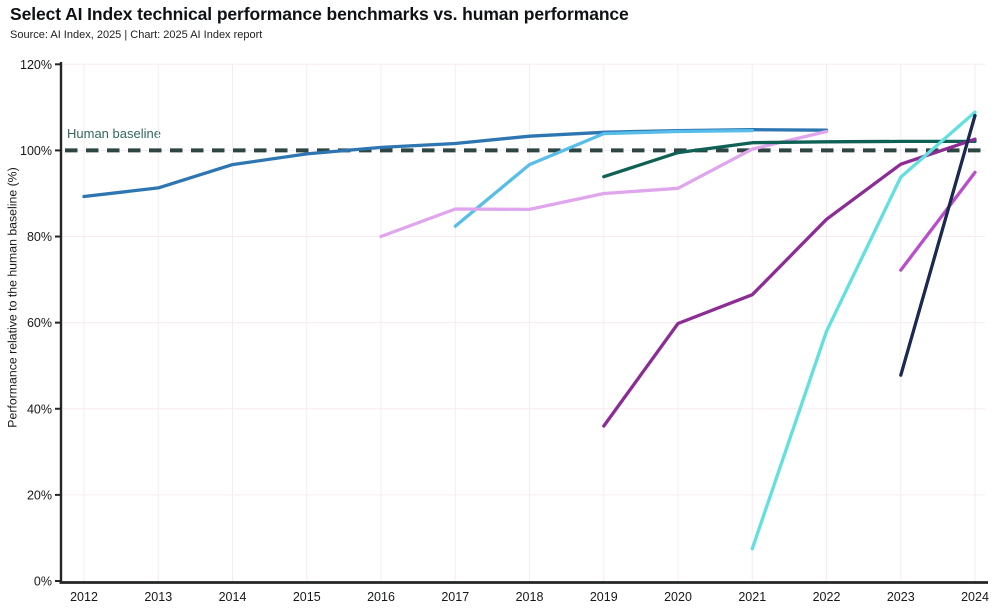 The image size is (1000, 616). I want to click on x-tick-label-2018: 2018, so click(530, 597).